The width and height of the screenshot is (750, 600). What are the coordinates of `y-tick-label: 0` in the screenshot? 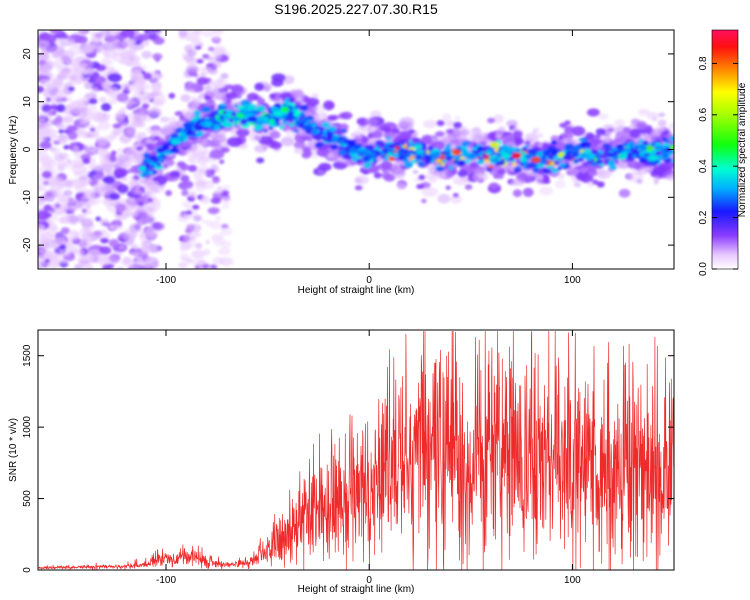 It's located at (27, 149).